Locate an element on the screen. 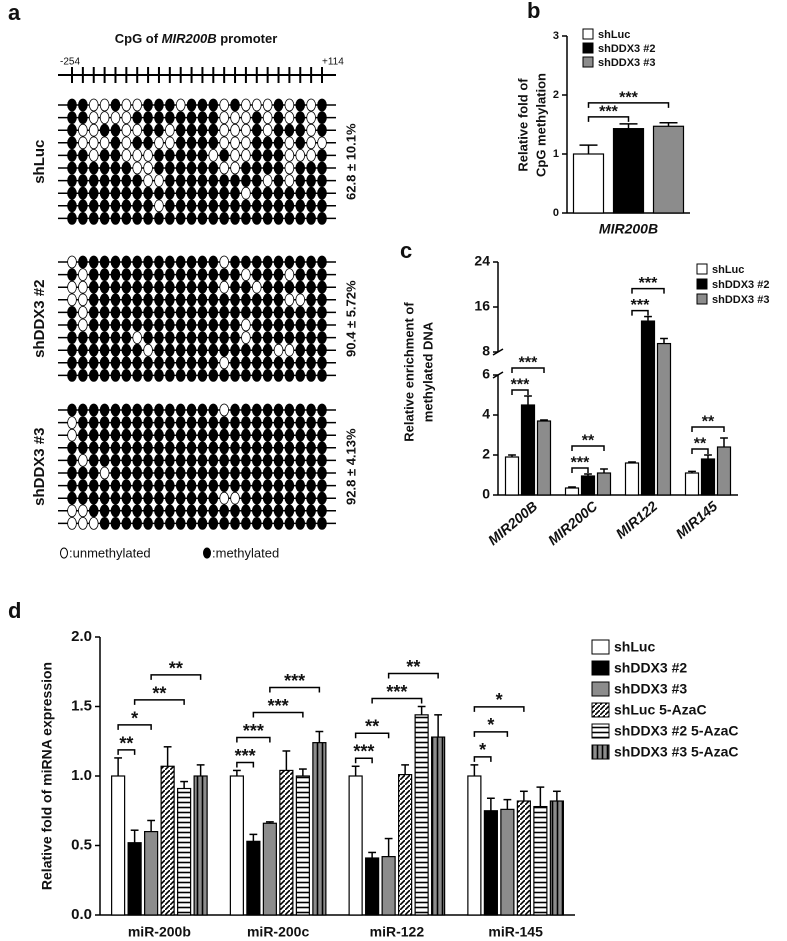  y-tick-label: 24 is located at coordinates (482, 261).